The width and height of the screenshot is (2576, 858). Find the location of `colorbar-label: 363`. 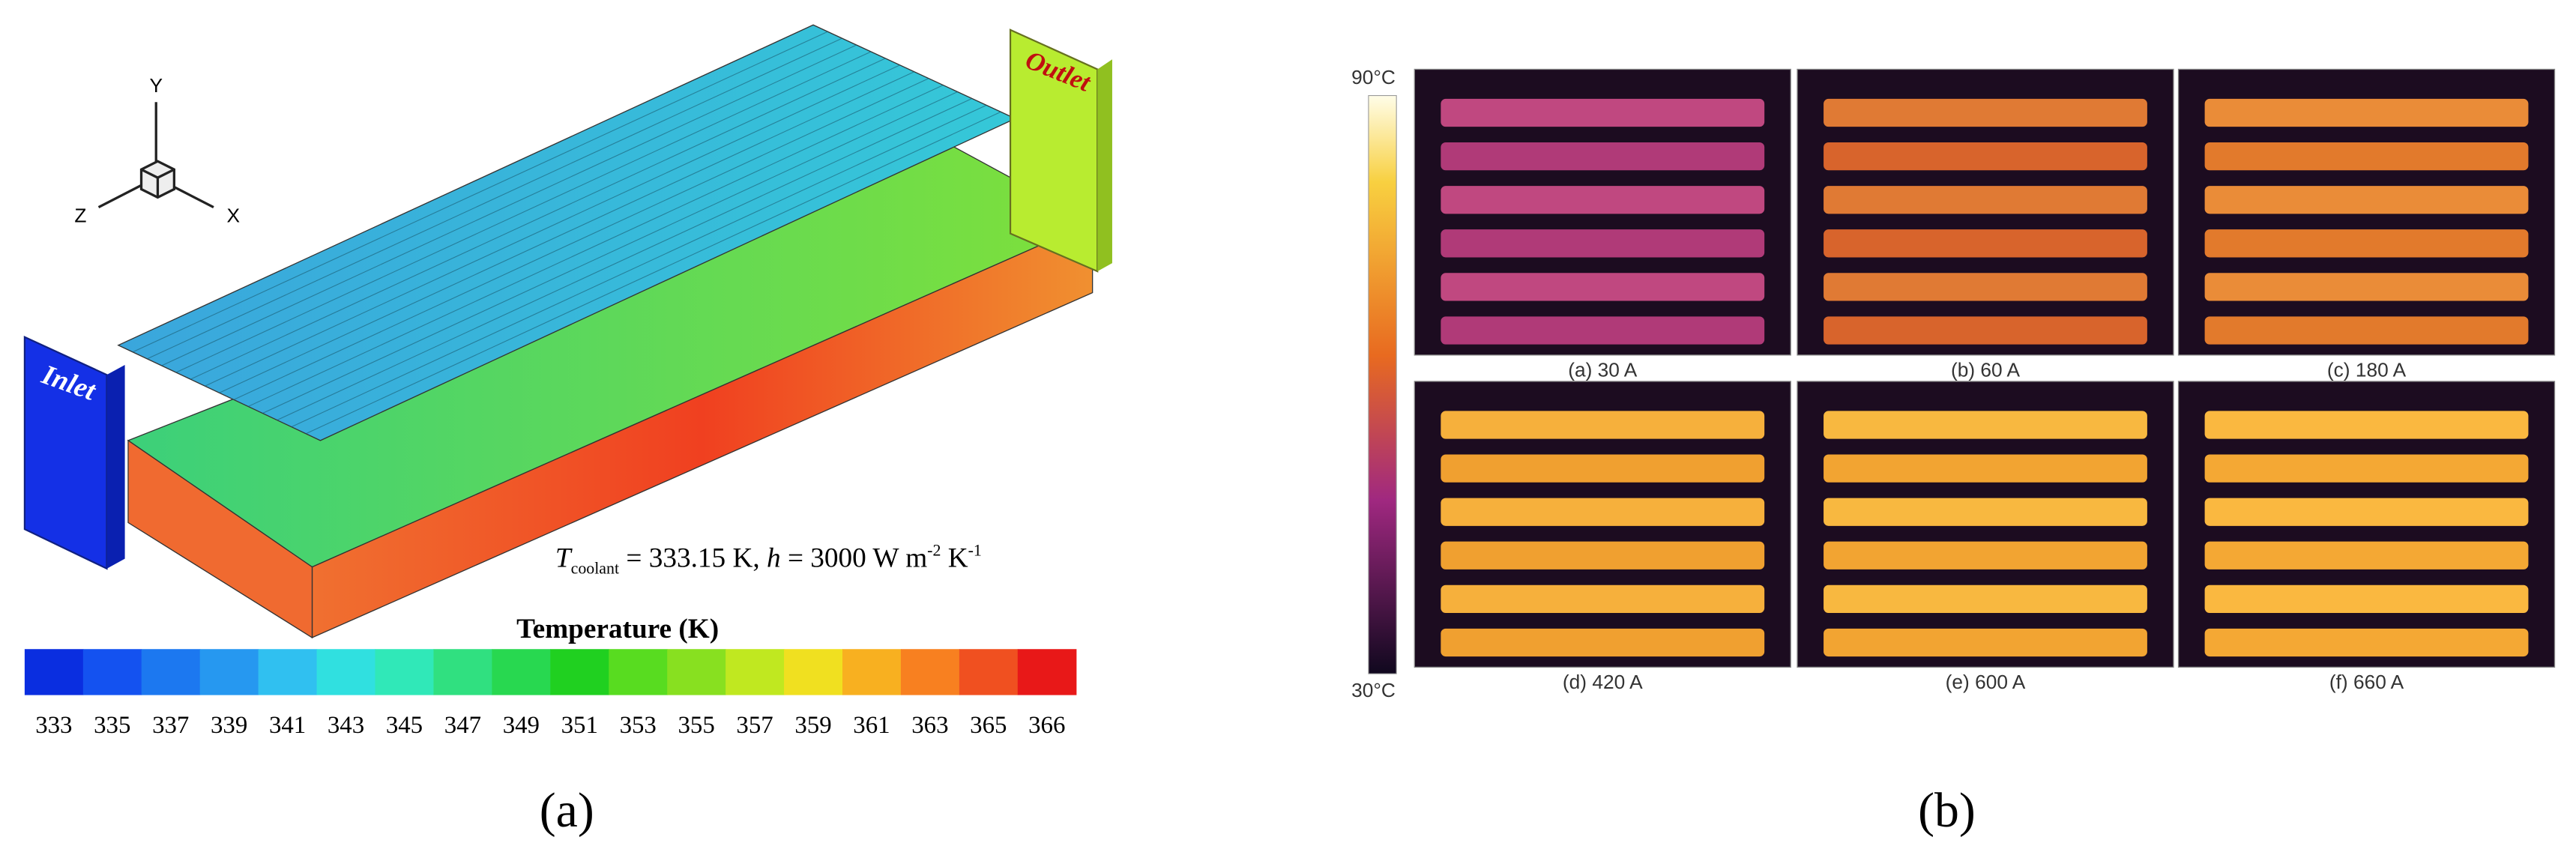

colorbar-label: 363 is located at coordinates (930, 725).